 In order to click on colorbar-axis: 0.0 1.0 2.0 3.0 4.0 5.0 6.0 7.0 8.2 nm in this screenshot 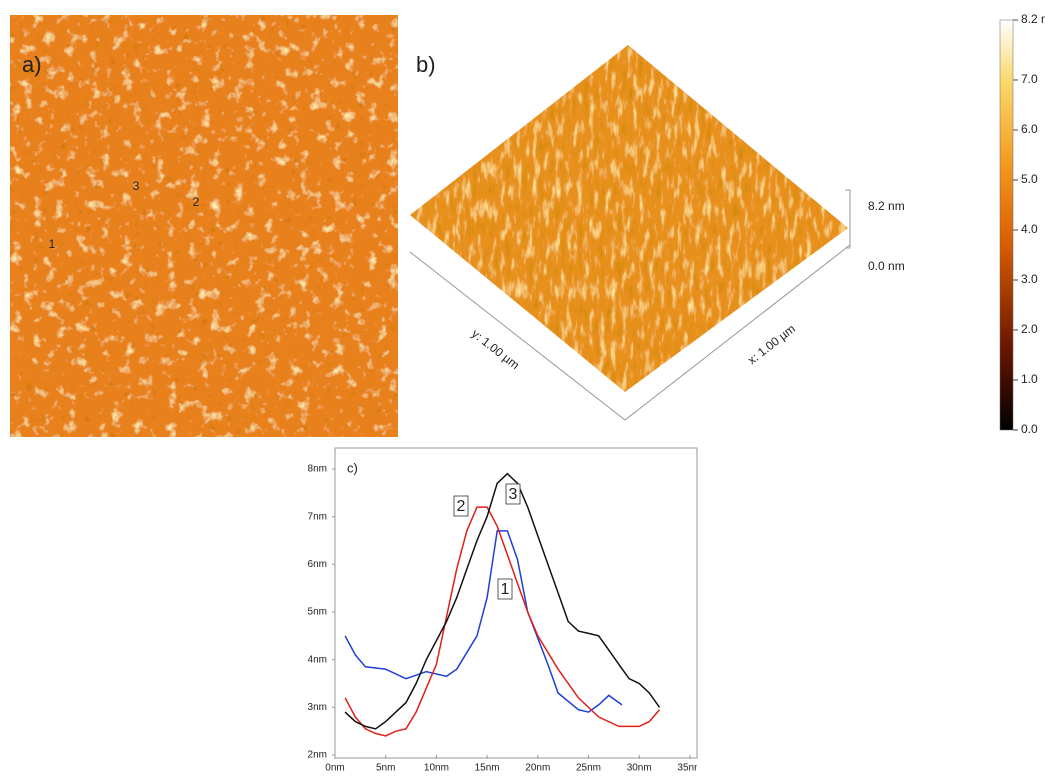, I will do `click(1029, 224)`.